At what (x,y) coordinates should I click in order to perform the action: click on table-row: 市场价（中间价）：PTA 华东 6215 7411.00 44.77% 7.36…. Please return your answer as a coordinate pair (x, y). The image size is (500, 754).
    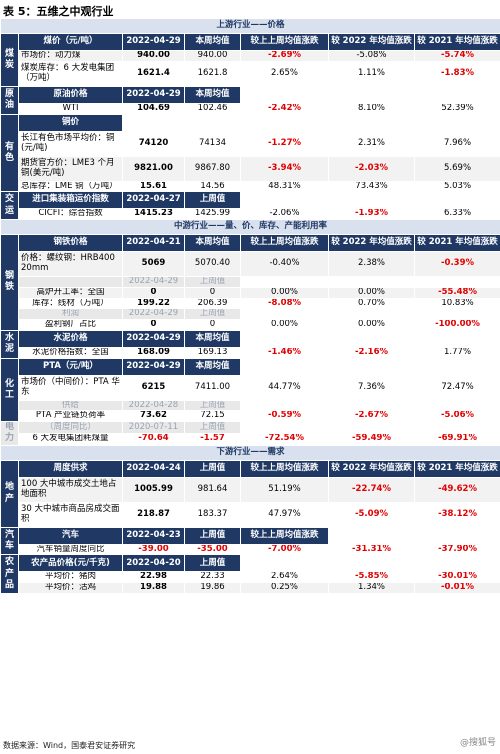
    Looking at the image, I should click on (250, 387).